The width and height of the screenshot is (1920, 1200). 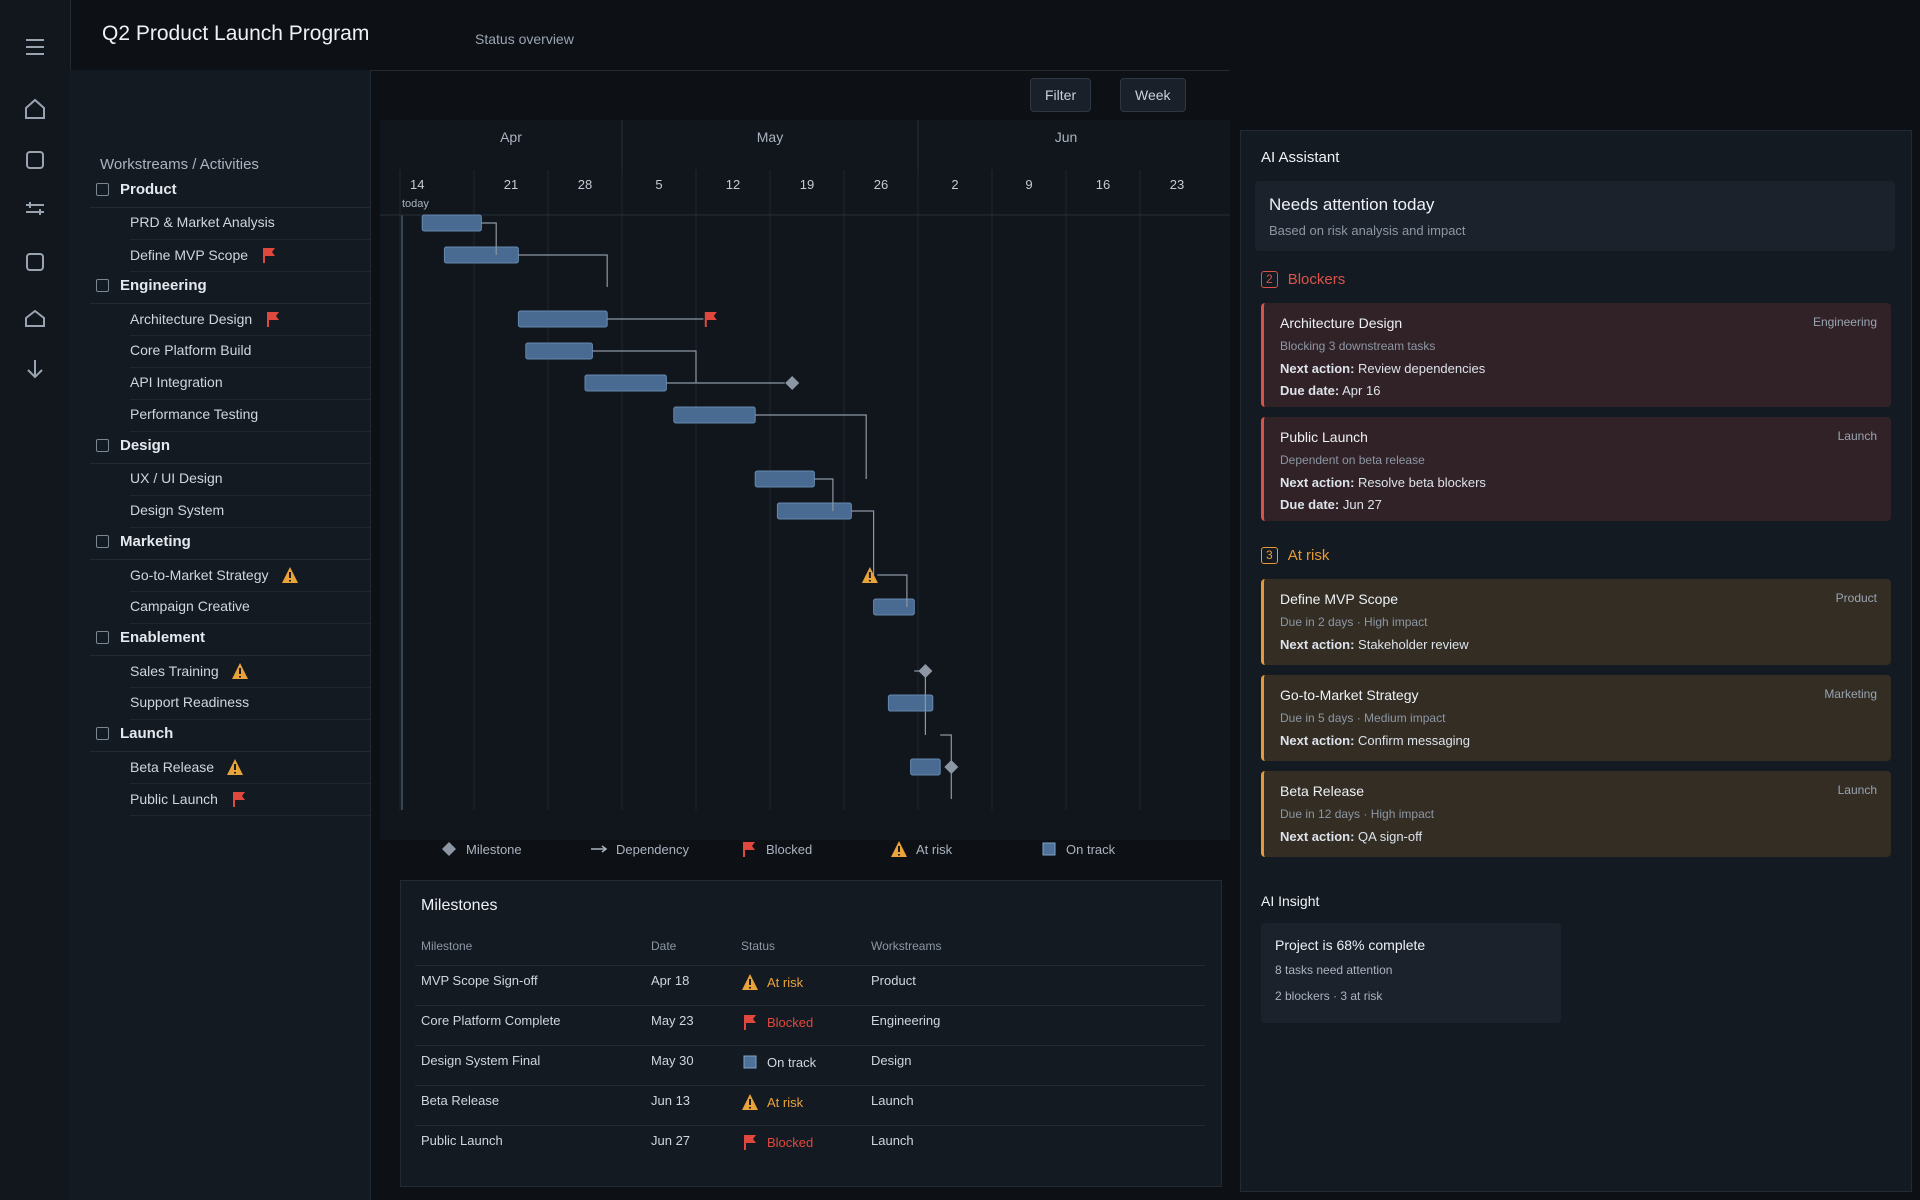 What do you see at coordinates (671, 1100) in the screenshot?
I see `cell-text: Jun 13` at bounding box center [671, 1100].